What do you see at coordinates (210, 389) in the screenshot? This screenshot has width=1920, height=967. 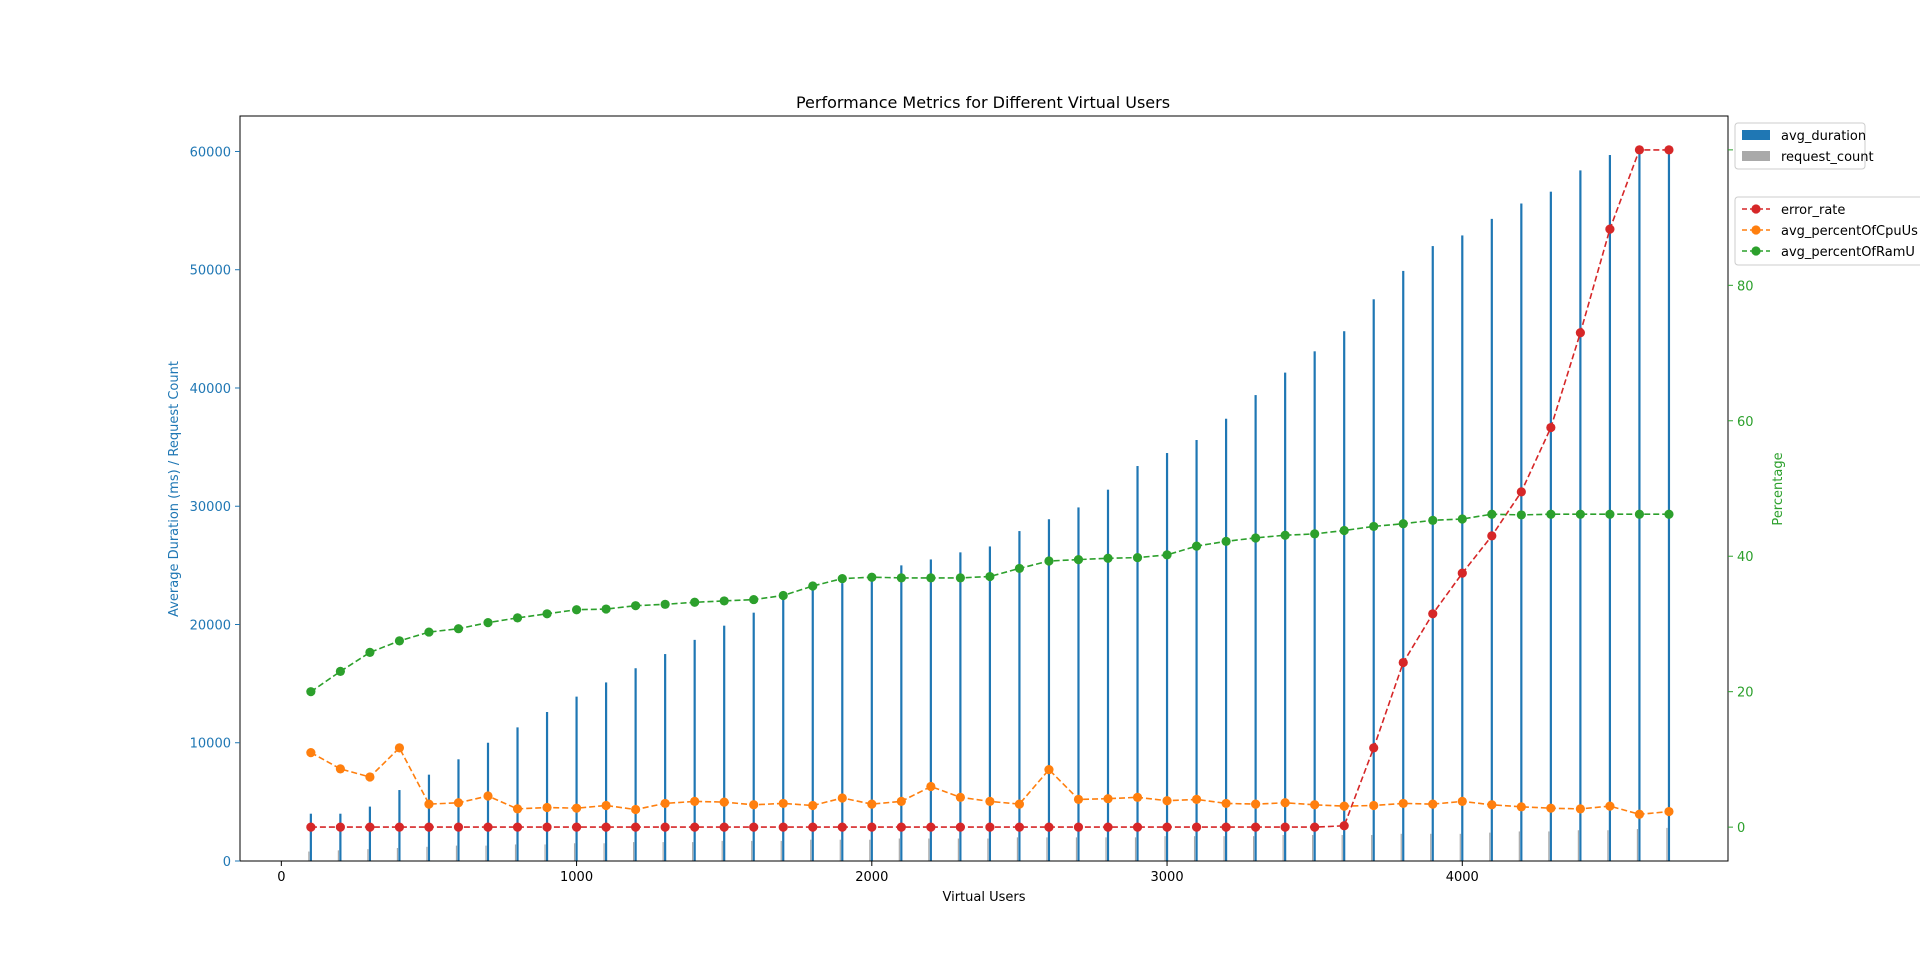 I see `y-left-tick-label: 40000` at bounding box center [210, 389].